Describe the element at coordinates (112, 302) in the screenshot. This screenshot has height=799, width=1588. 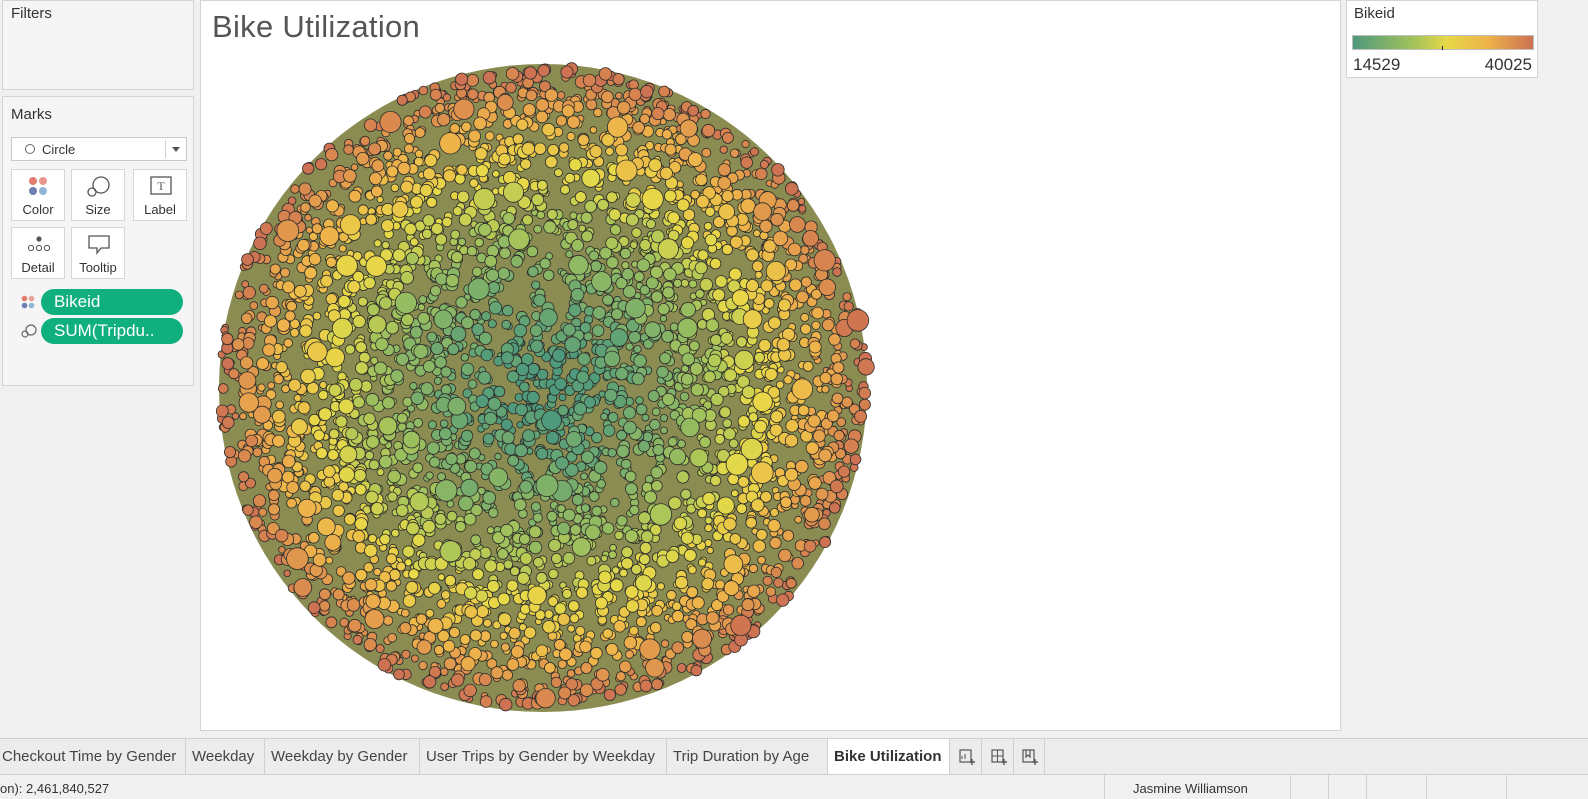
I see `bikeid-pill: Bikeid` at that location.